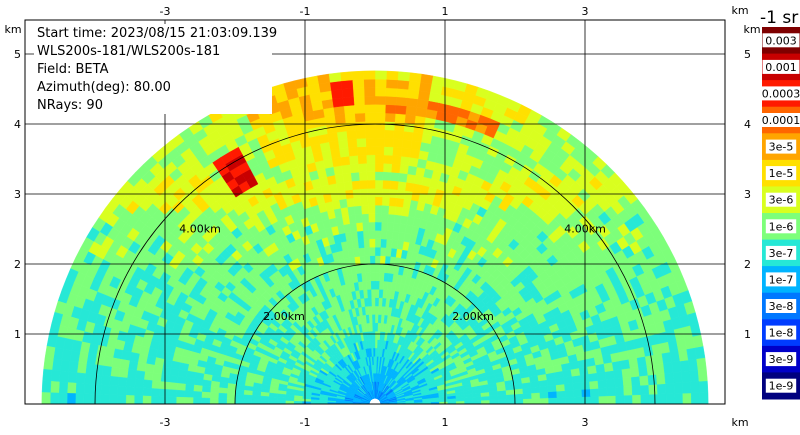 This screenshot has height=435, width=800. Describe the element at coordinates (70, 105) in the screenshot. I see `nrays-text: NRays: 90` at that location.